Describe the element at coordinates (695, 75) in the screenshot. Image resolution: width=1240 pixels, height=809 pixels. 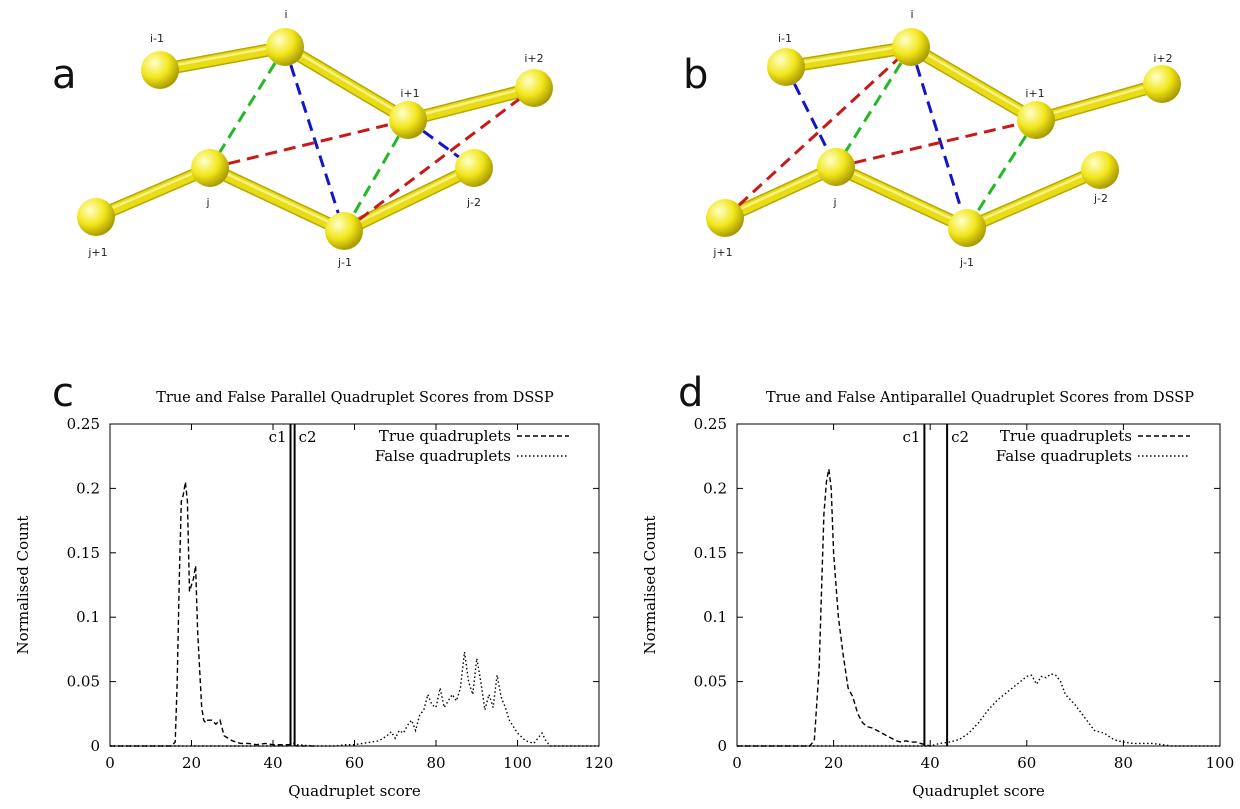
I see `panel-letter: b` at that location.